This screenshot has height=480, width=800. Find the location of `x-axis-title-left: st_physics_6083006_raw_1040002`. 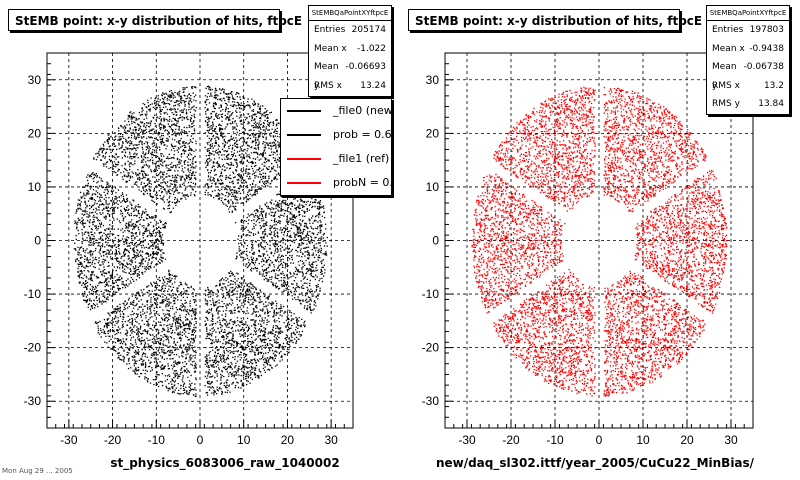

x-axis-title-left: st_physics_6083006_raw_1040002 is located at coordinates (225, 463).